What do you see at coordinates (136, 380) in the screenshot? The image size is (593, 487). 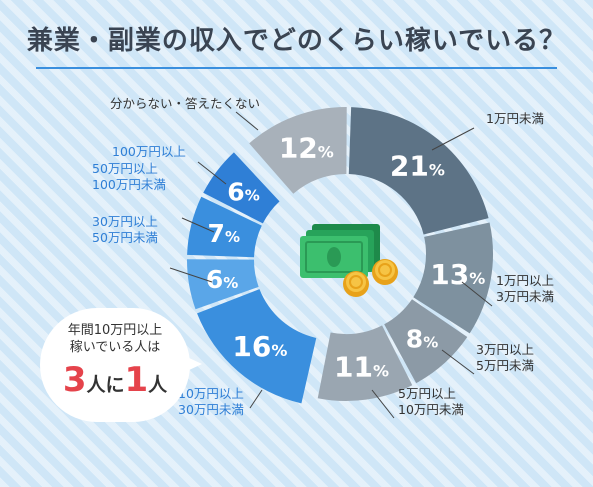 I see `callout-number-b: 1` at bounding box center [136, 380].